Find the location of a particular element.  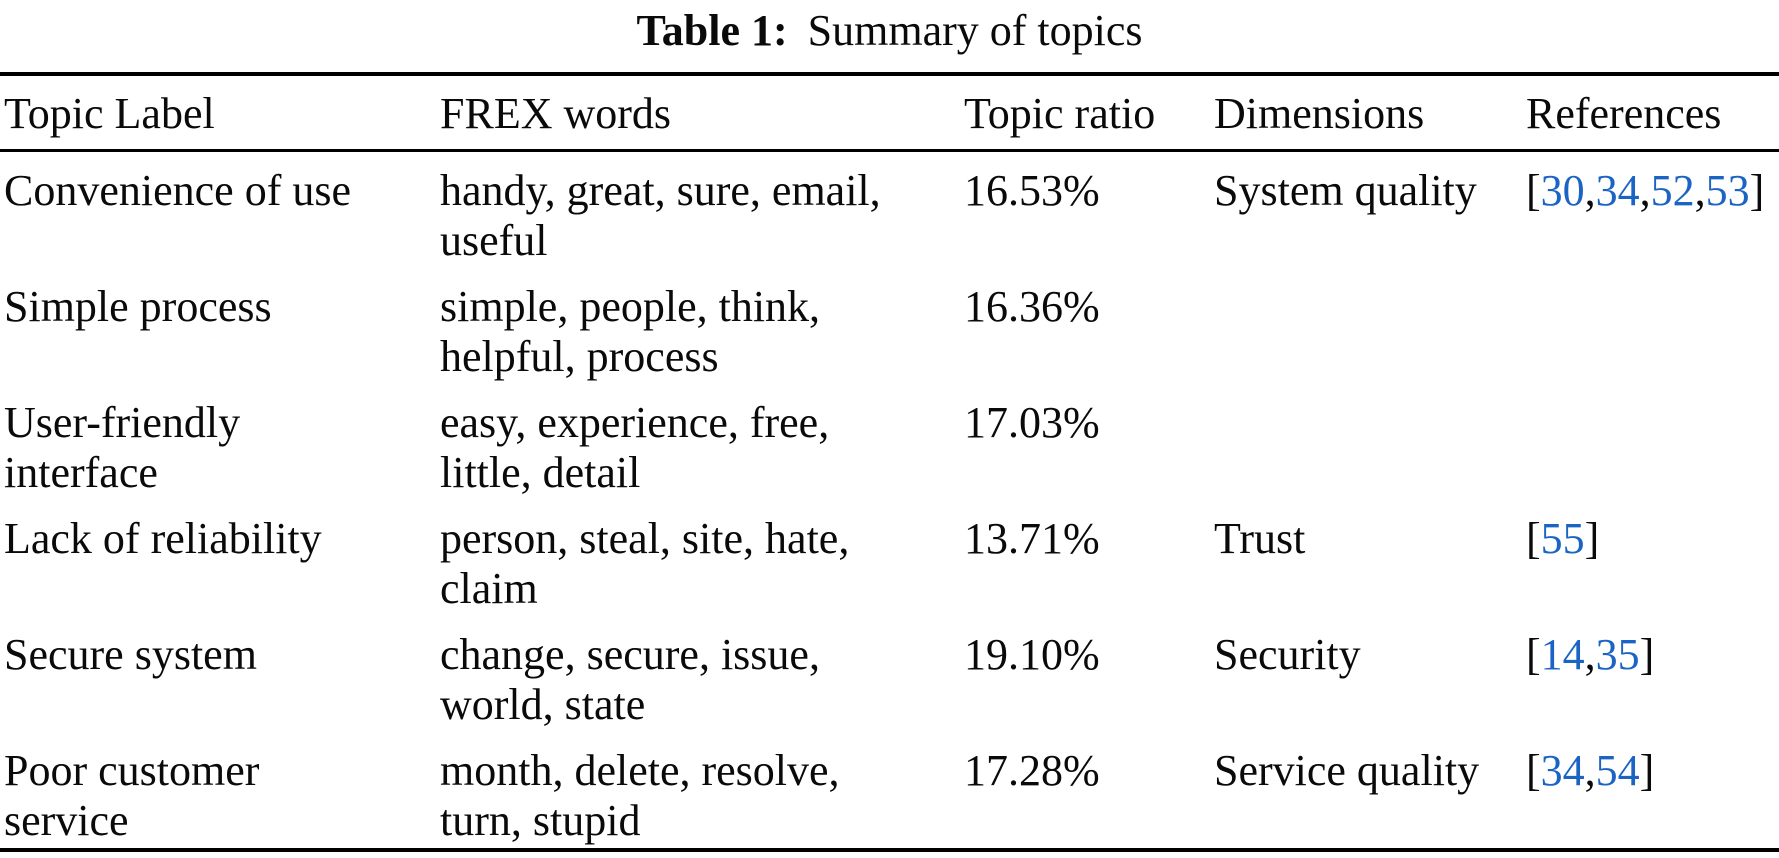

column-header-topic-ratio: Topic ratio is located at coordinates (1089, 113).